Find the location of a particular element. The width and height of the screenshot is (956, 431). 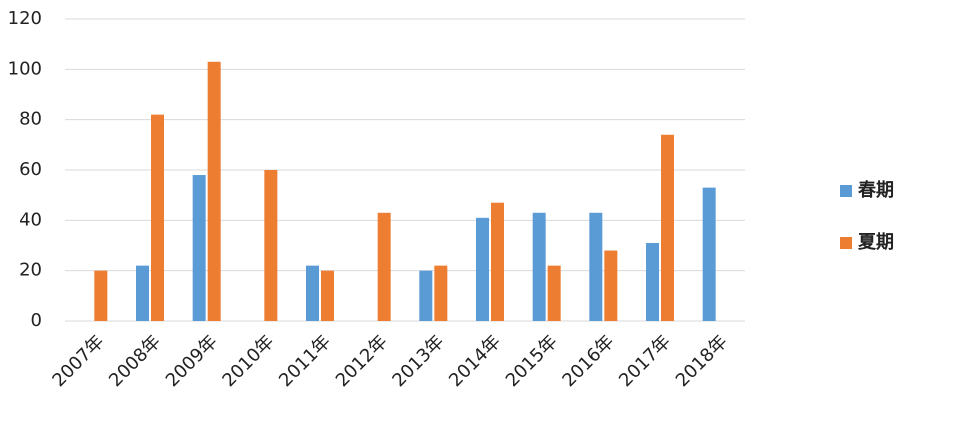

legend-label: 春期 is located at coordinates (876, 190).